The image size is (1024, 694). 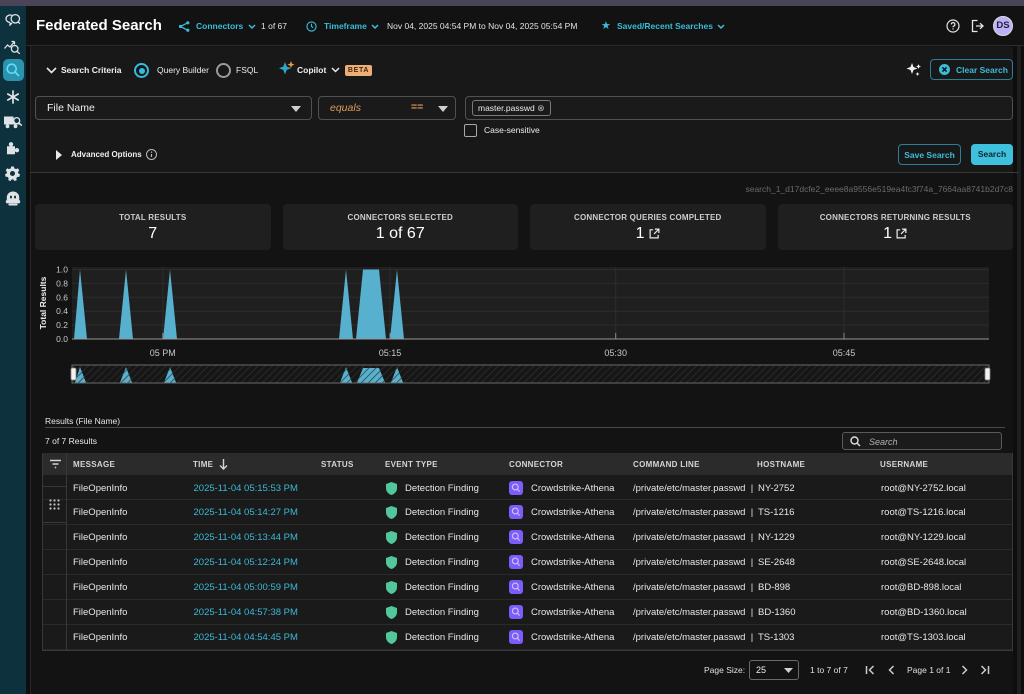 What do you see at coordinates (62, 283) in the screenshot?
I see `svg-text: 0.8` at bounding box center [62, 283].